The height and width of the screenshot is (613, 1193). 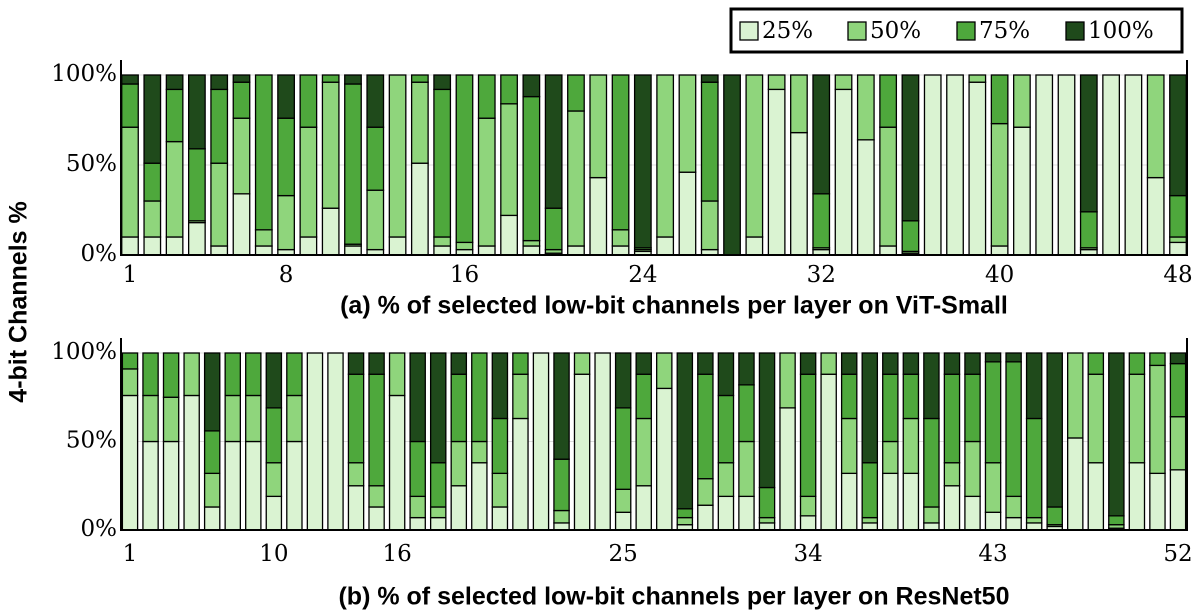 What do you see at coordinates (821, 275) in the screenshot?
I see `x-tick-label: 32` at bounding box center [821, 275].